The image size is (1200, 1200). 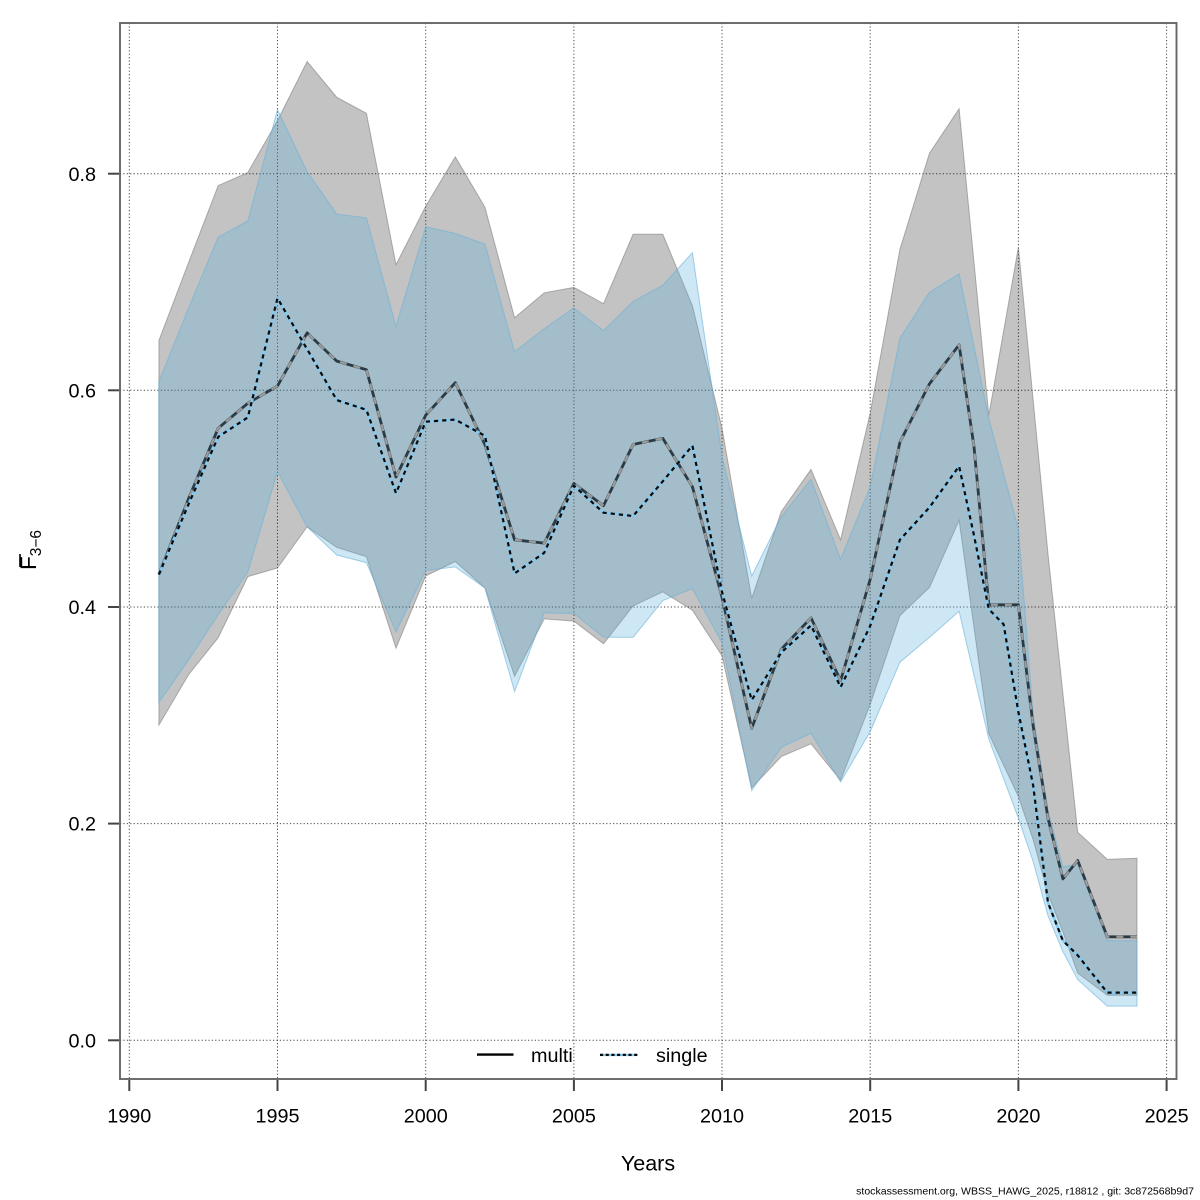 I want to click on svg-text: 1995, so click(x=277, y=1117).